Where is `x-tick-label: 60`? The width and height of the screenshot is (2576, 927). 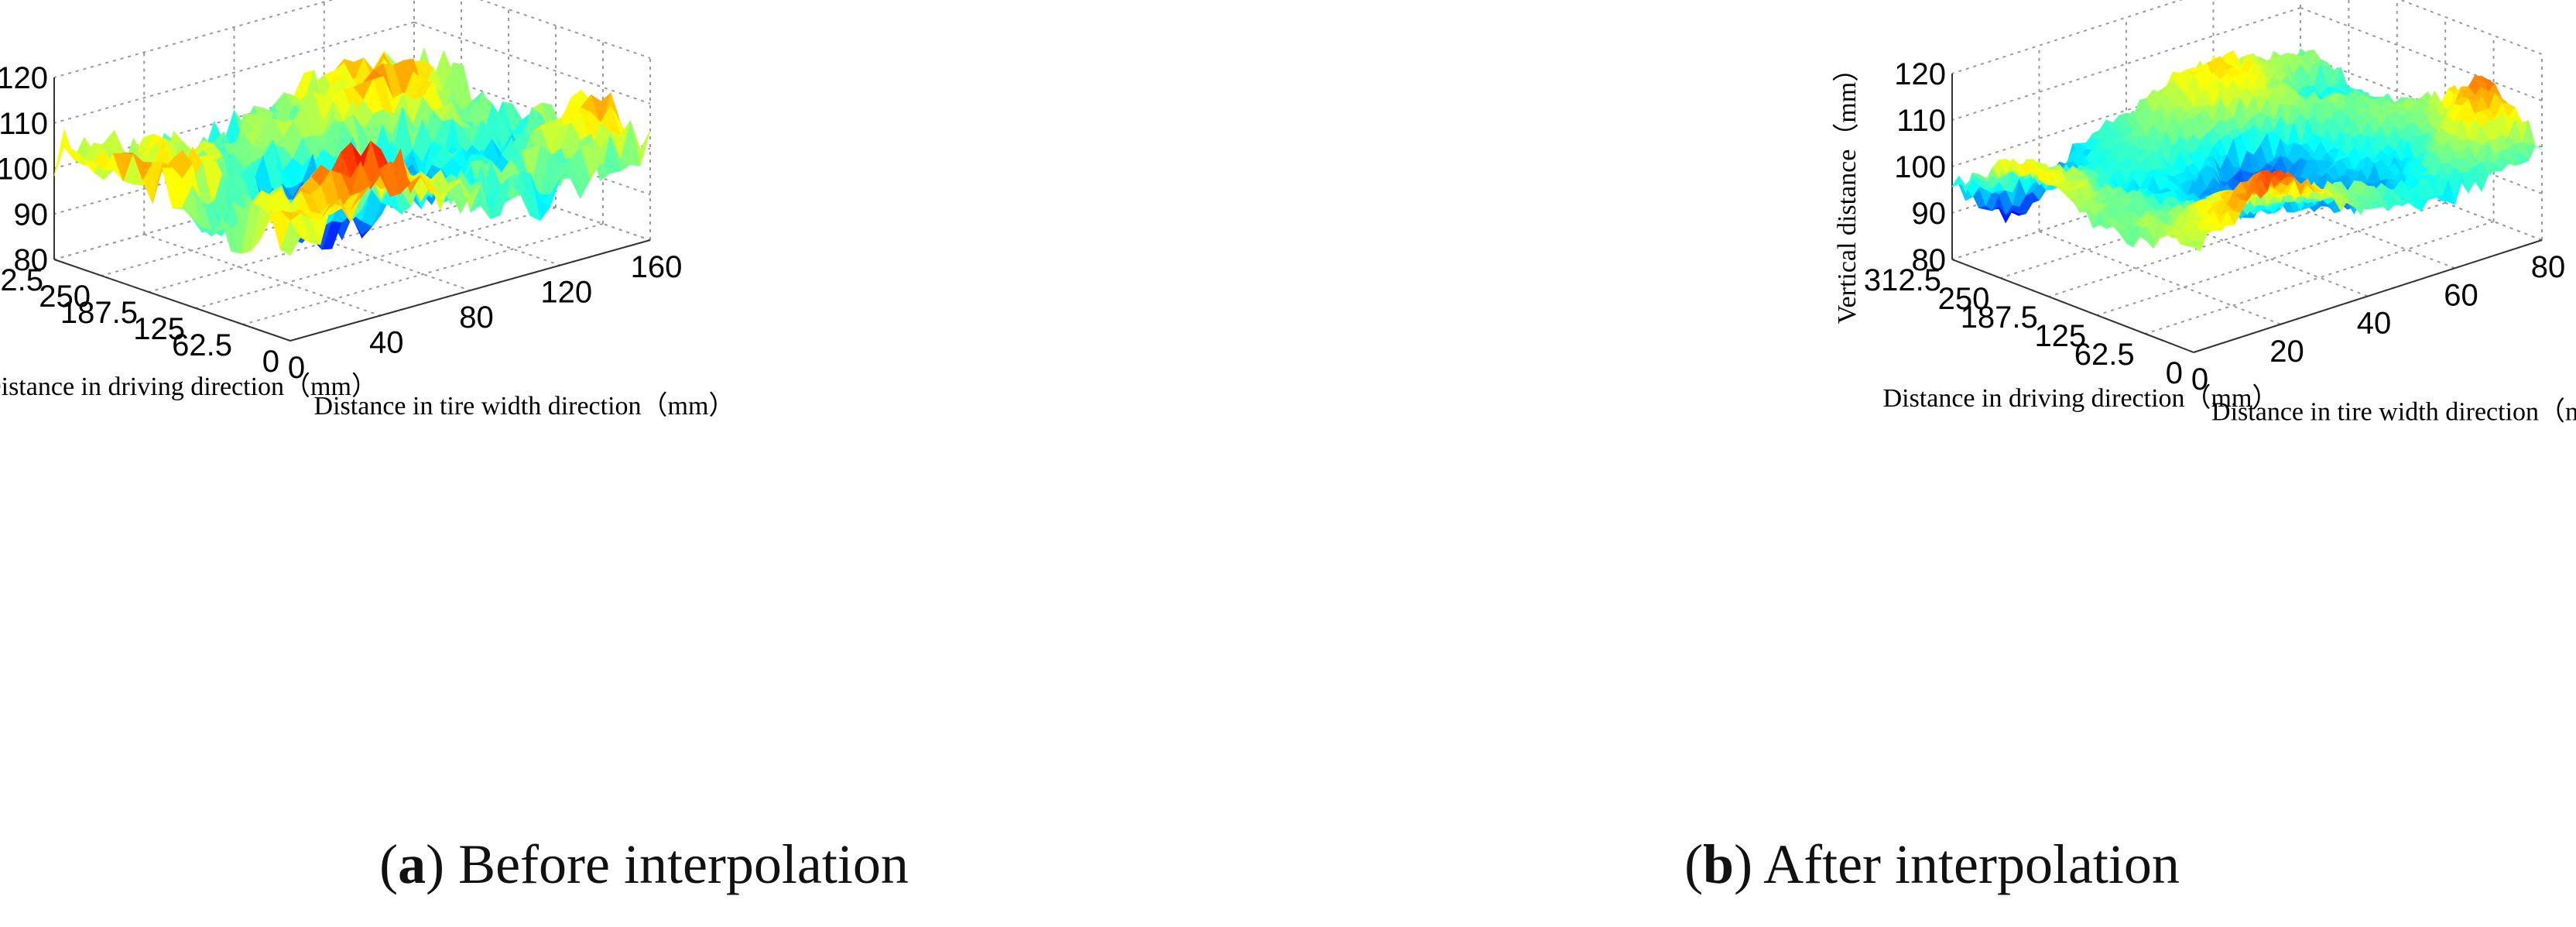
x-tick-label: 60 is located at coordinates (2461, 295).